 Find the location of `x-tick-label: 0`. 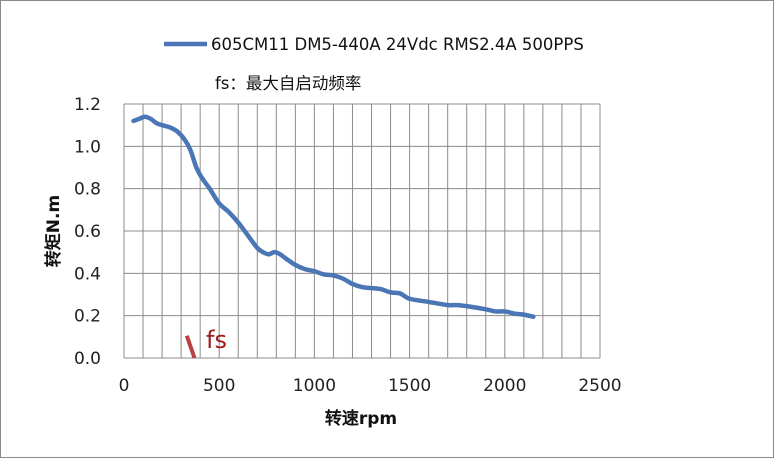

x-tick-label: 0 is located at coordinates (124, 386).